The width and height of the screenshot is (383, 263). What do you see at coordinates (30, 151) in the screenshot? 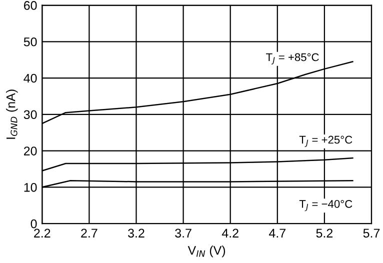
I see `y-tick-label: 20` at bounding box center [30, 151].